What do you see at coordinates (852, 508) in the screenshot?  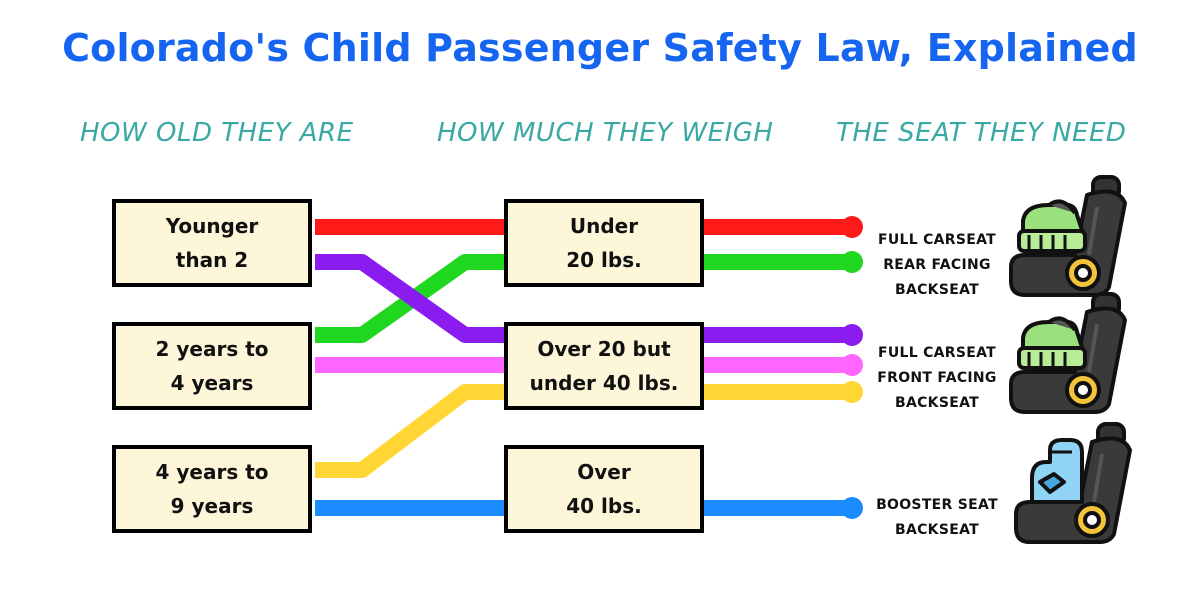 I see `blue-line-end-dot` at bounding box center [852, 508].